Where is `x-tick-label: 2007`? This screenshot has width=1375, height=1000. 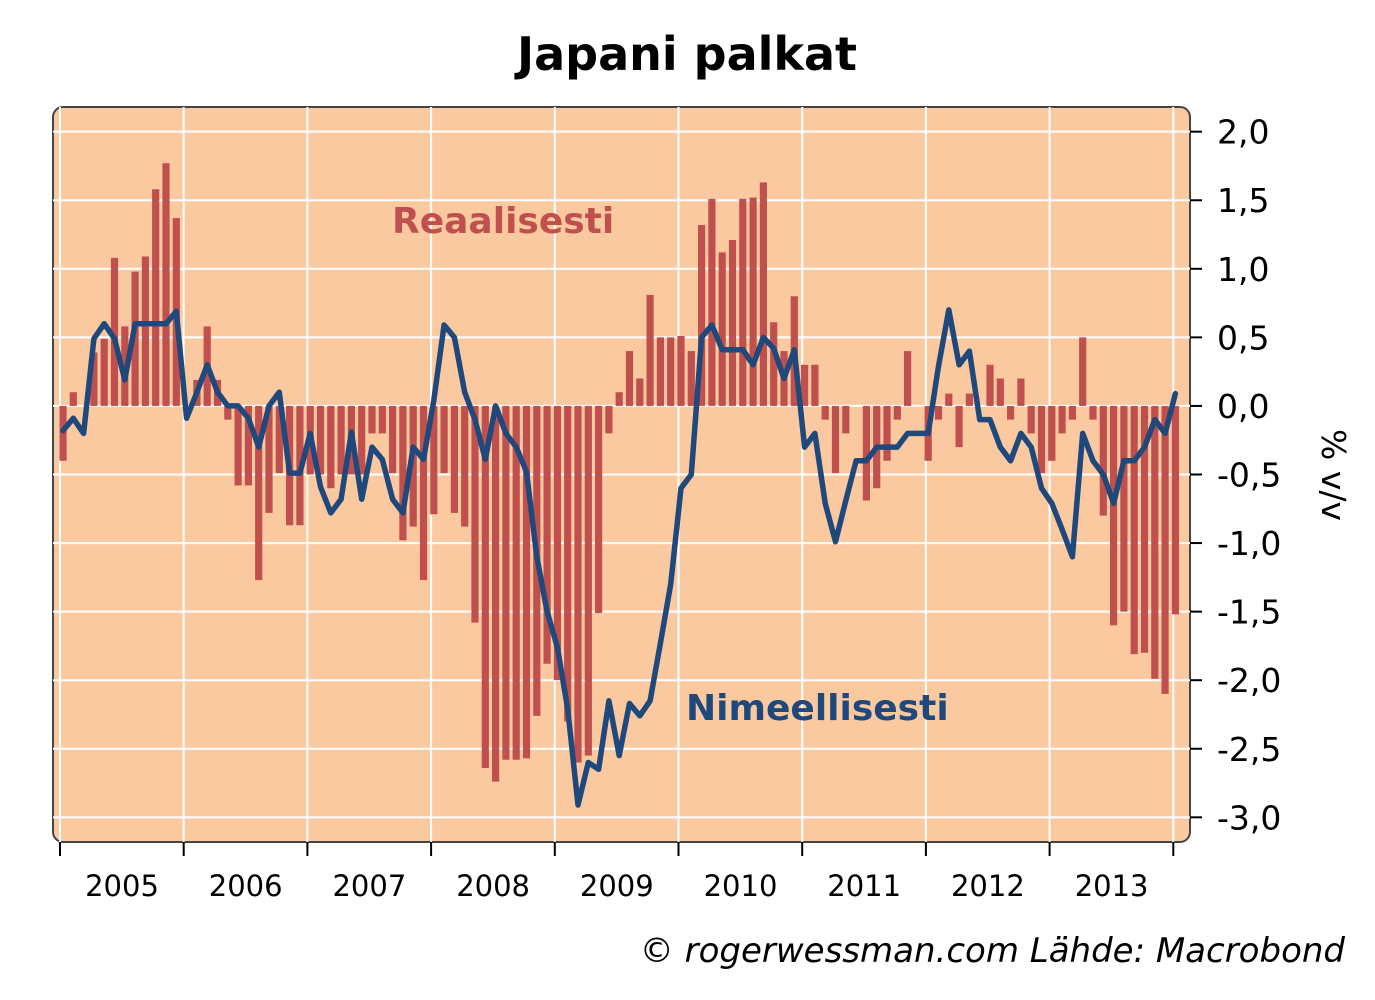 x-tick-label: 2007 is located at coordinates (369, 886).